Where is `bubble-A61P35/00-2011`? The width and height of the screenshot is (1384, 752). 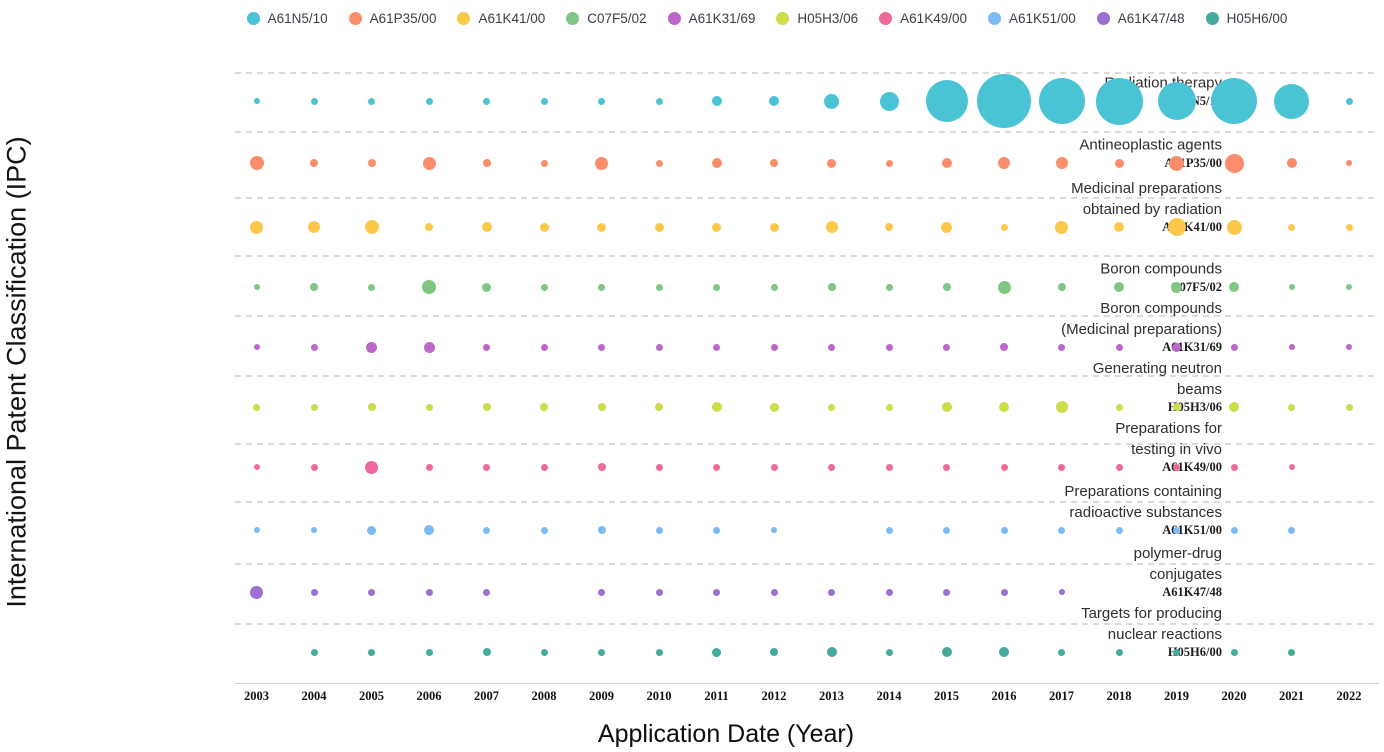 bubble-A61P35/00-2011 is located at coordinates (716, 163).